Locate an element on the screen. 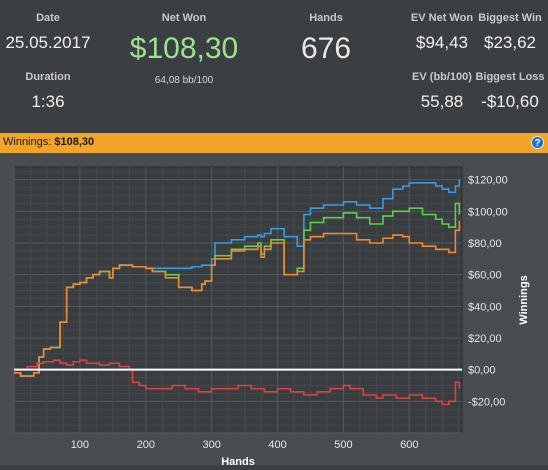 The width and height of the screenshot is (548, 470). y-axis-title: Winnings is located at coordinates (524, 299).